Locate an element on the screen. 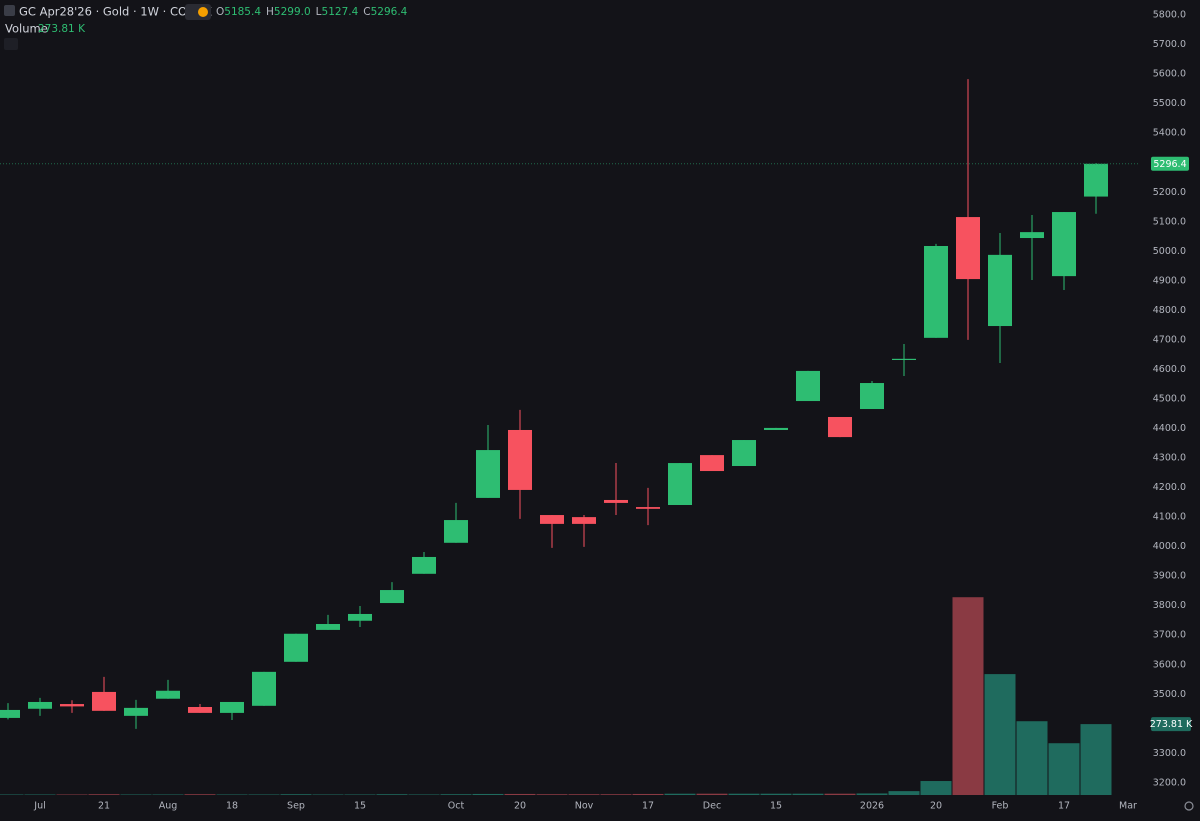 This screenshot has height=821, width=1200. y-tick-label: 3200.0 is located at coordinates (1169, 782).